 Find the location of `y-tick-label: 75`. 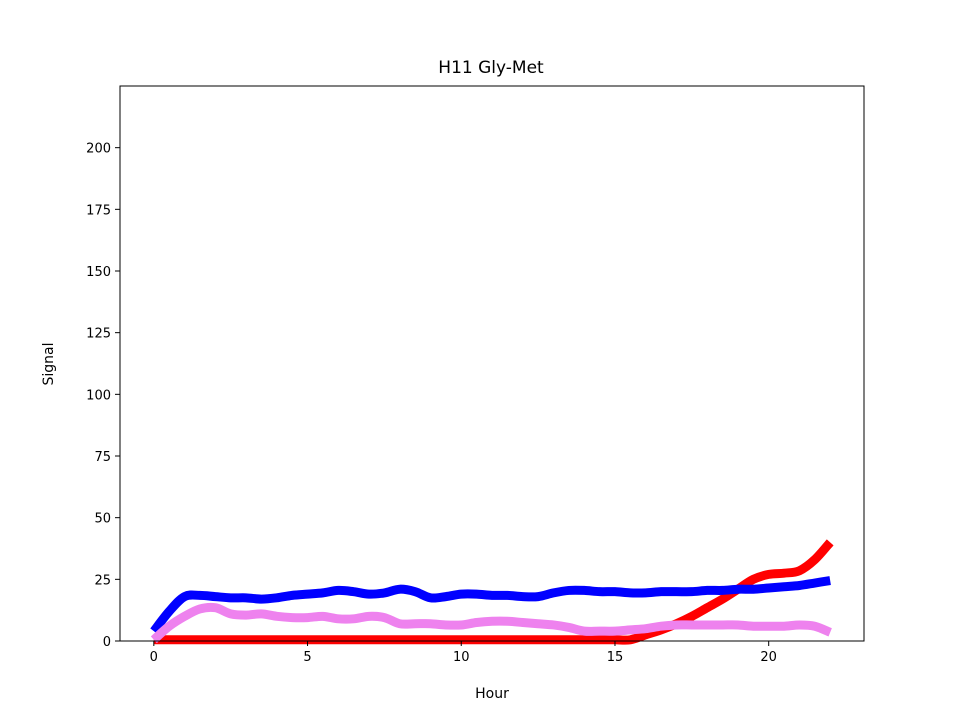

y-tick-label: 75 is located at coordinates (102, 457).